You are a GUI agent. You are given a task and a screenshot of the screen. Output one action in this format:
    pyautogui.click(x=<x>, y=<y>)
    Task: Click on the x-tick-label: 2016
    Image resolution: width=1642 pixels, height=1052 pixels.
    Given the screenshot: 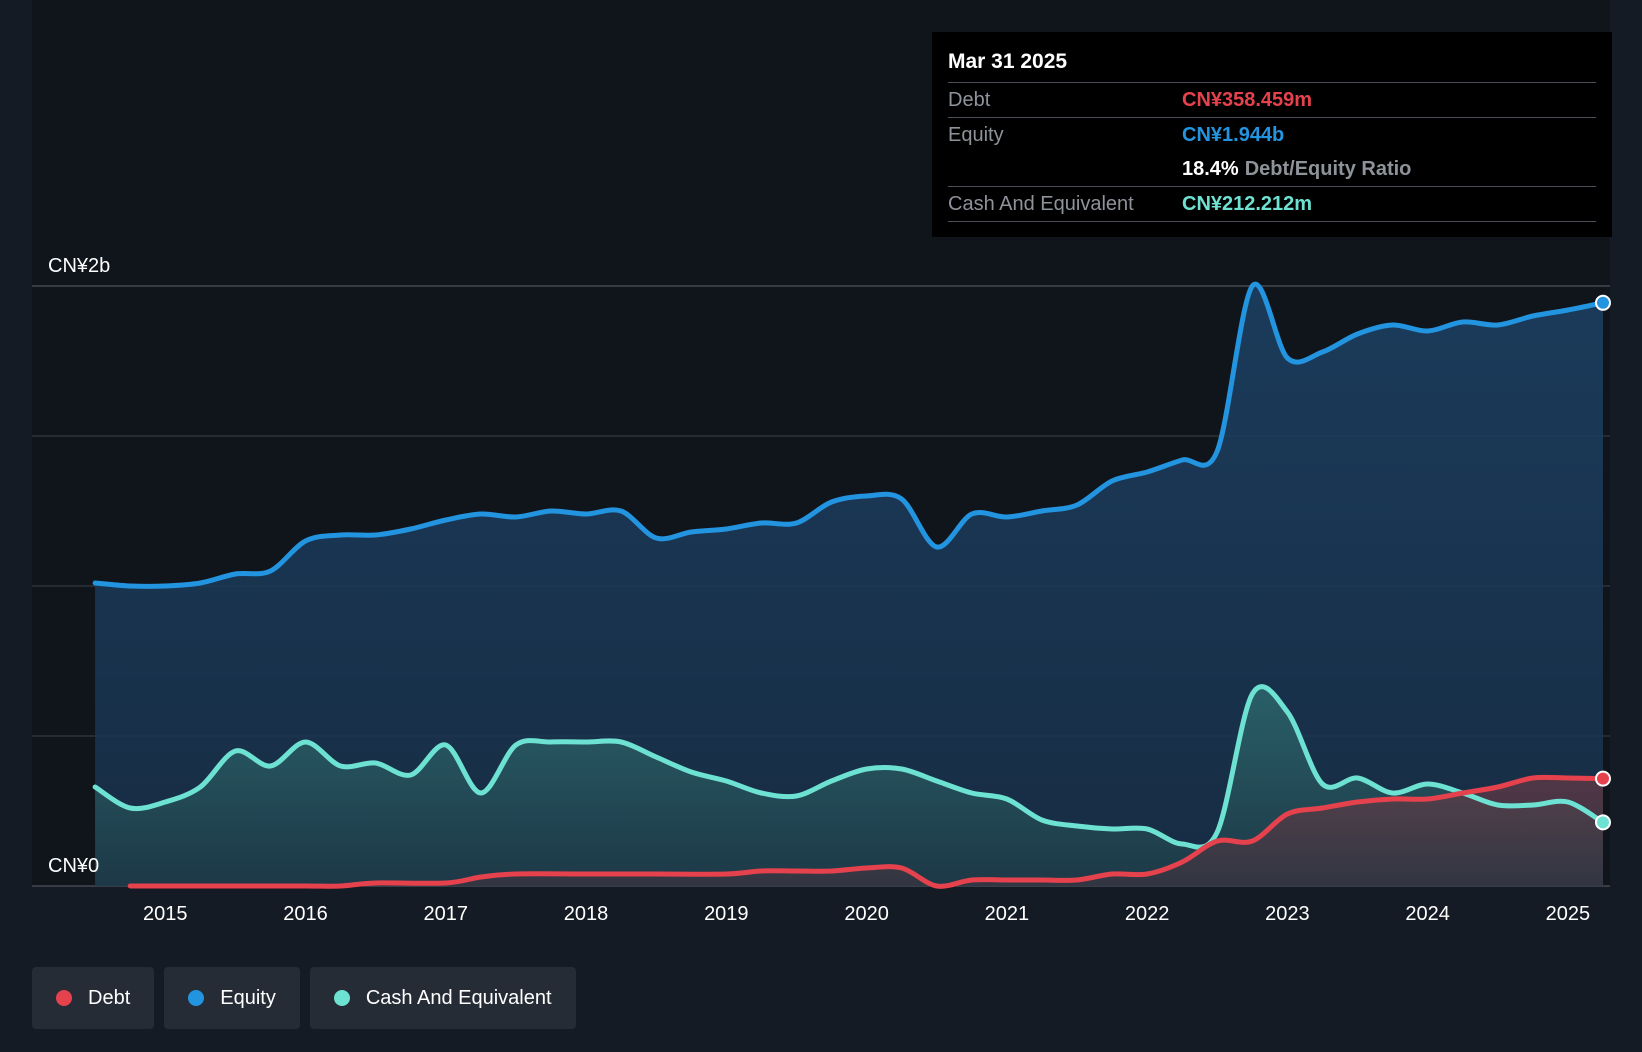 What is the action you would take?
    pyautogui.click(x=305, y=914)
    